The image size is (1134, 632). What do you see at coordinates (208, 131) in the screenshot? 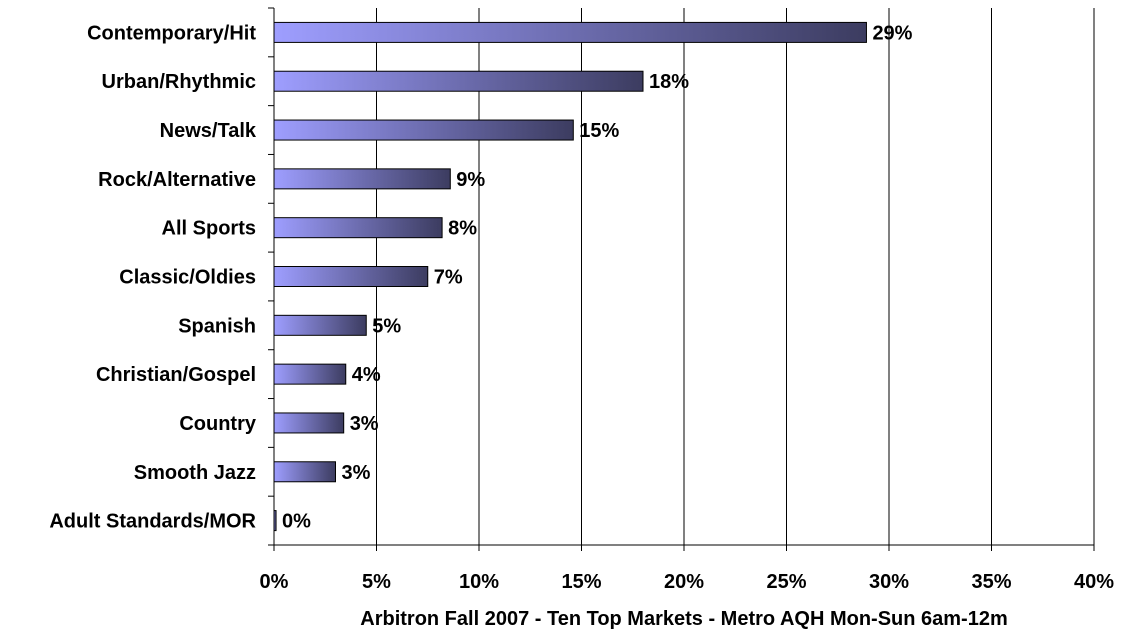
I see `category-label: News/Talk` at bounding box center [208, 131].